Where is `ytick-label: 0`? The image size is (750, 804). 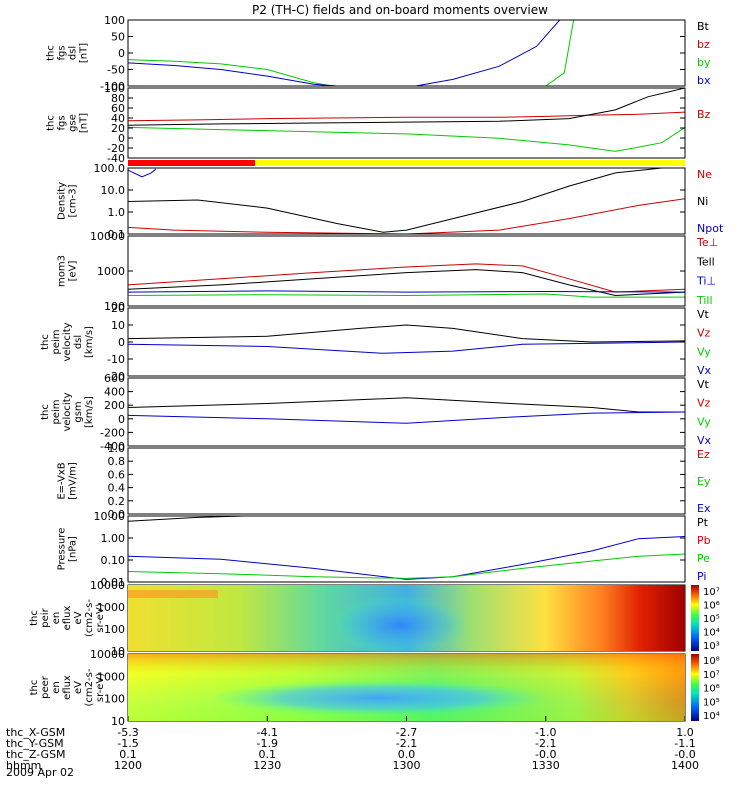 ytick-label: 0 is located at coordinates (121, 53).